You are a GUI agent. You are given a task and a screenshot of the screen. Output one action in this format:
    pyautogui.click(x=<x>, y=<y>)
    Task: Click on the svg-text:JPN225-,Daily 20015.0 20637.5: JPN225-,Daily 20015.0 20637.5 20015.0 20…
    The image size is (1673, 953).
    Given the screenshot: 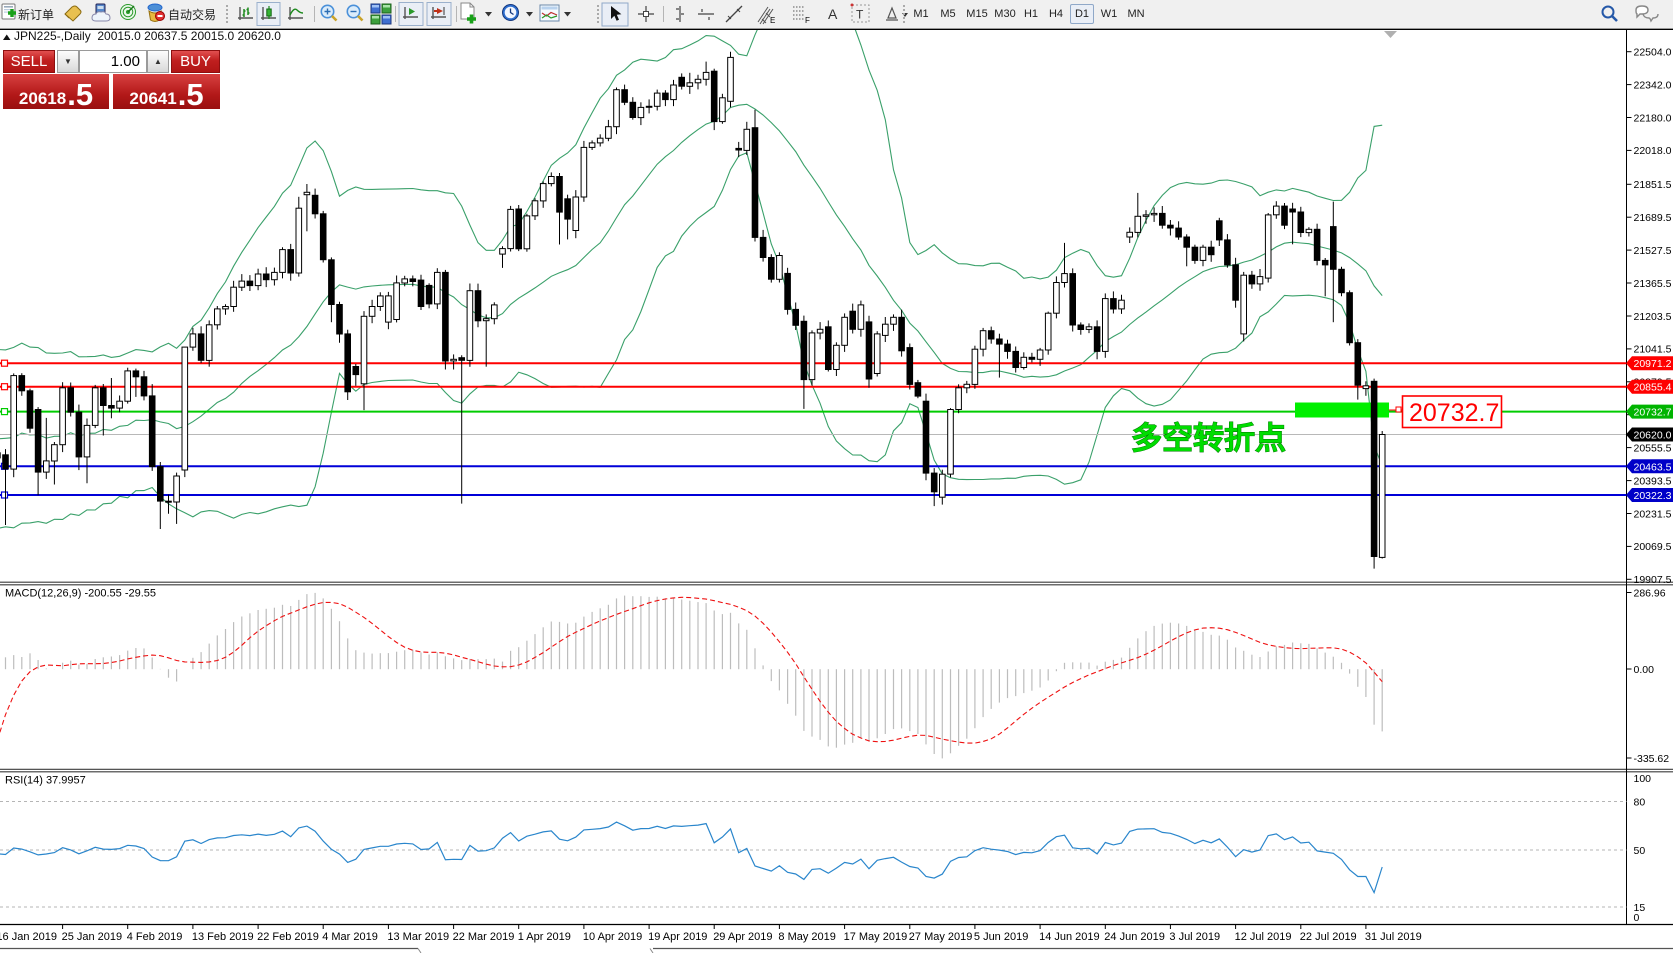 What is the action you would take?
    pyautogui.click(x=147, y=36)
    